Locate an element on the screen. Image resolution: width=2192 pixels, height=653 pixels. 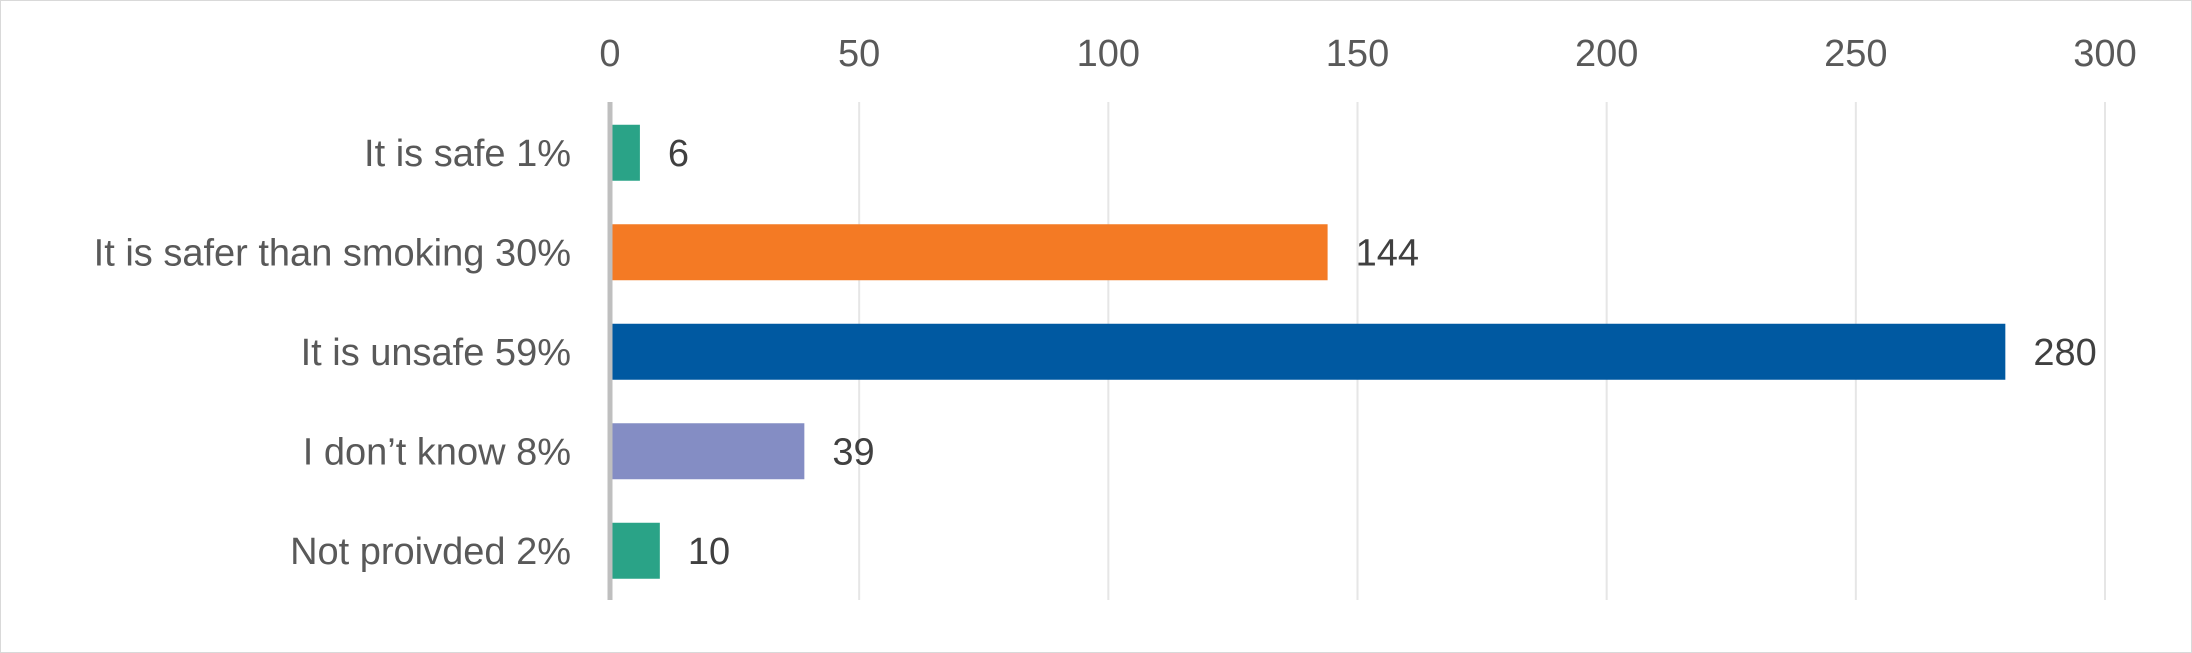
category-label: It is unsafe 59% is located at coordinates (436, 353).